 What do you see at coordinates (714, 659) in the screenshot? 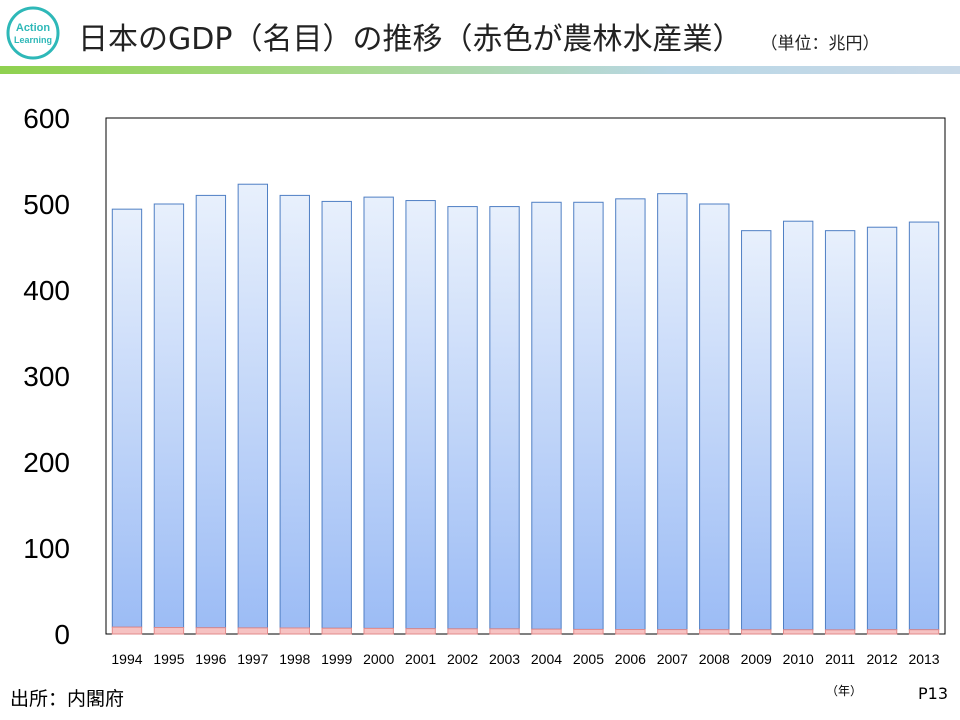
I see `x-tick-label: 2008` at bounding box center [714, 659].